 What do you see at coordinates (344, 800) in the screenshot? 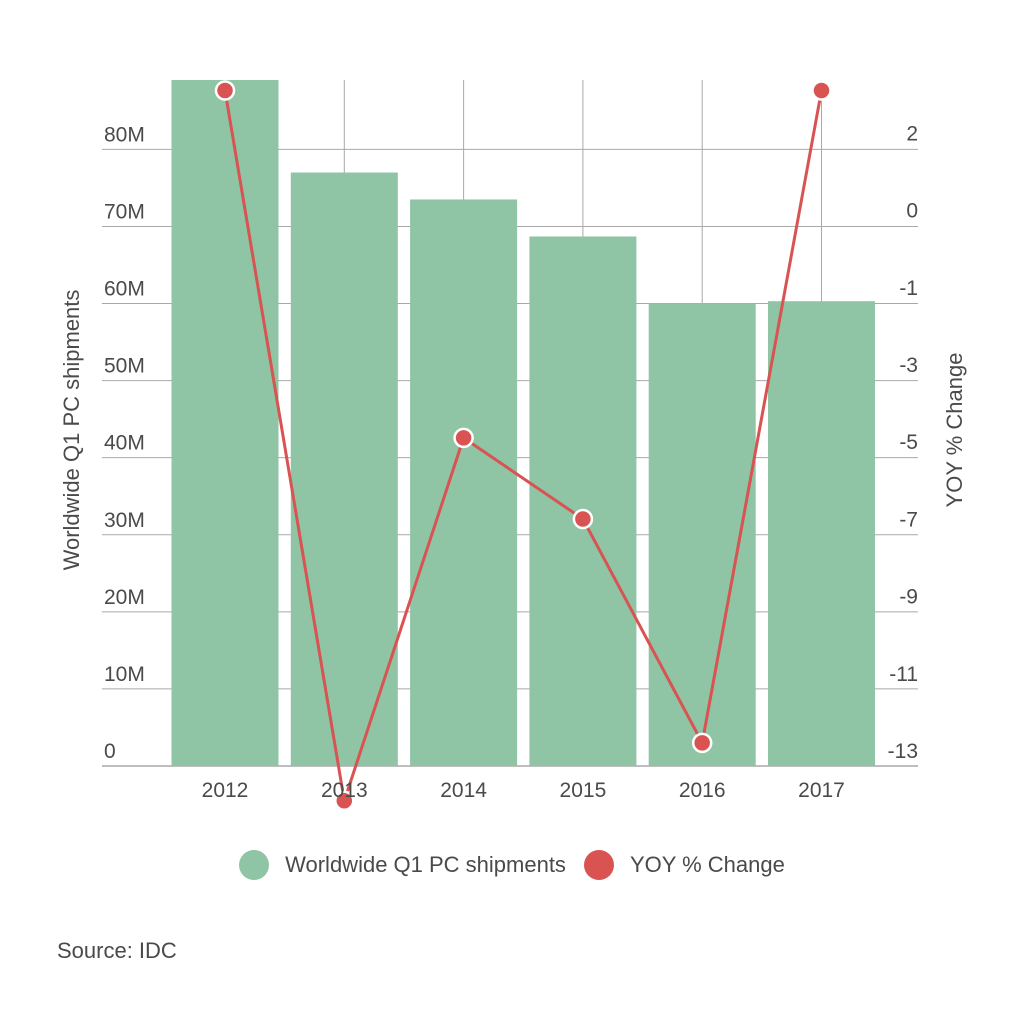
I see `yoy-point-2013` at bounding box center [344, 800].